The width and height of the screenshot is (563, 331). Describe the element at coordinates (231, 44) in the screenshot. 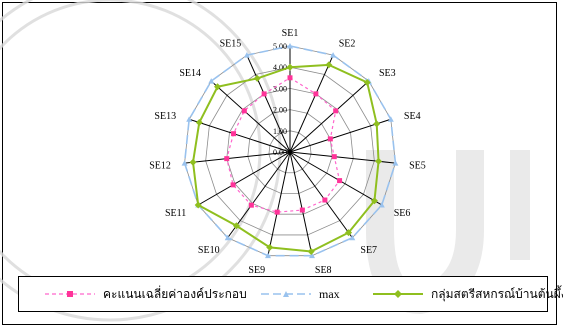

I see `category-label: SE15` at that location.